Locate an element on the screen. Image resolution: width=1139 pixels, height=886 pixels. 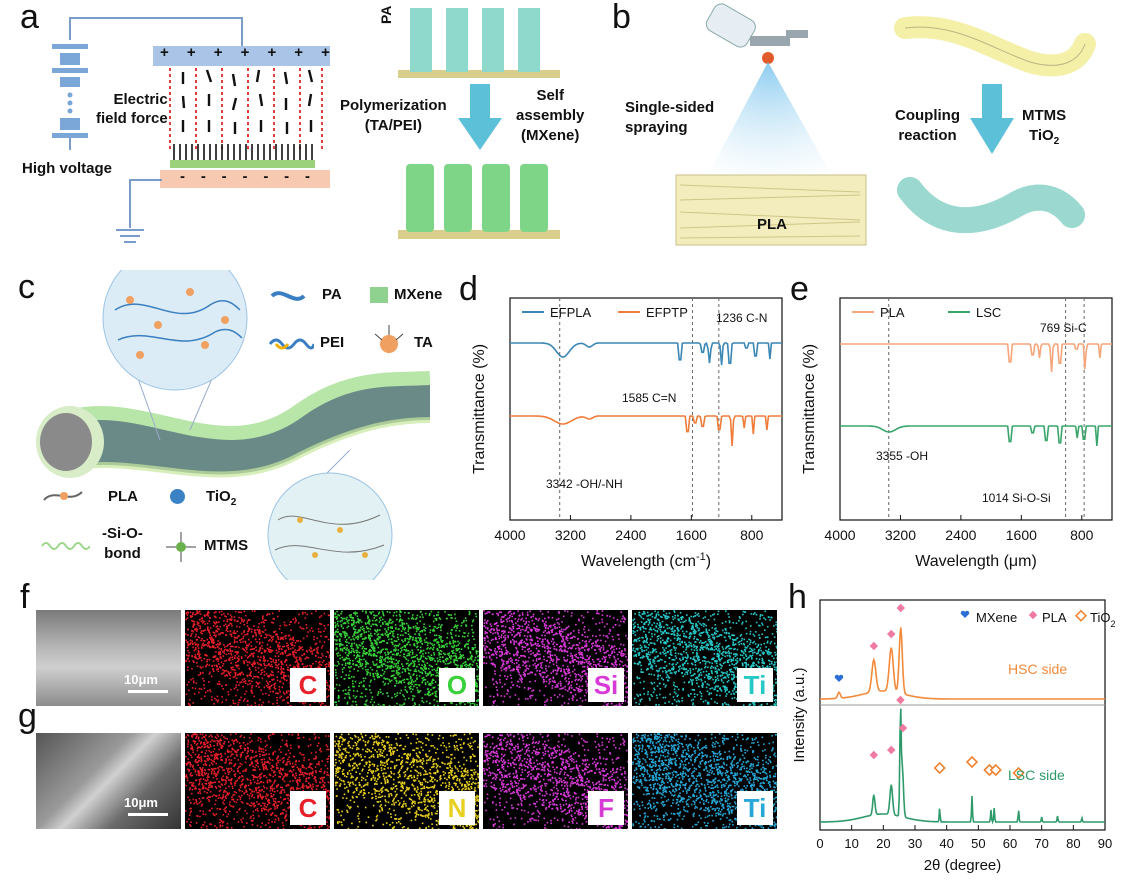
tio2-legend-swatch is located at coordinates (1081, 615).